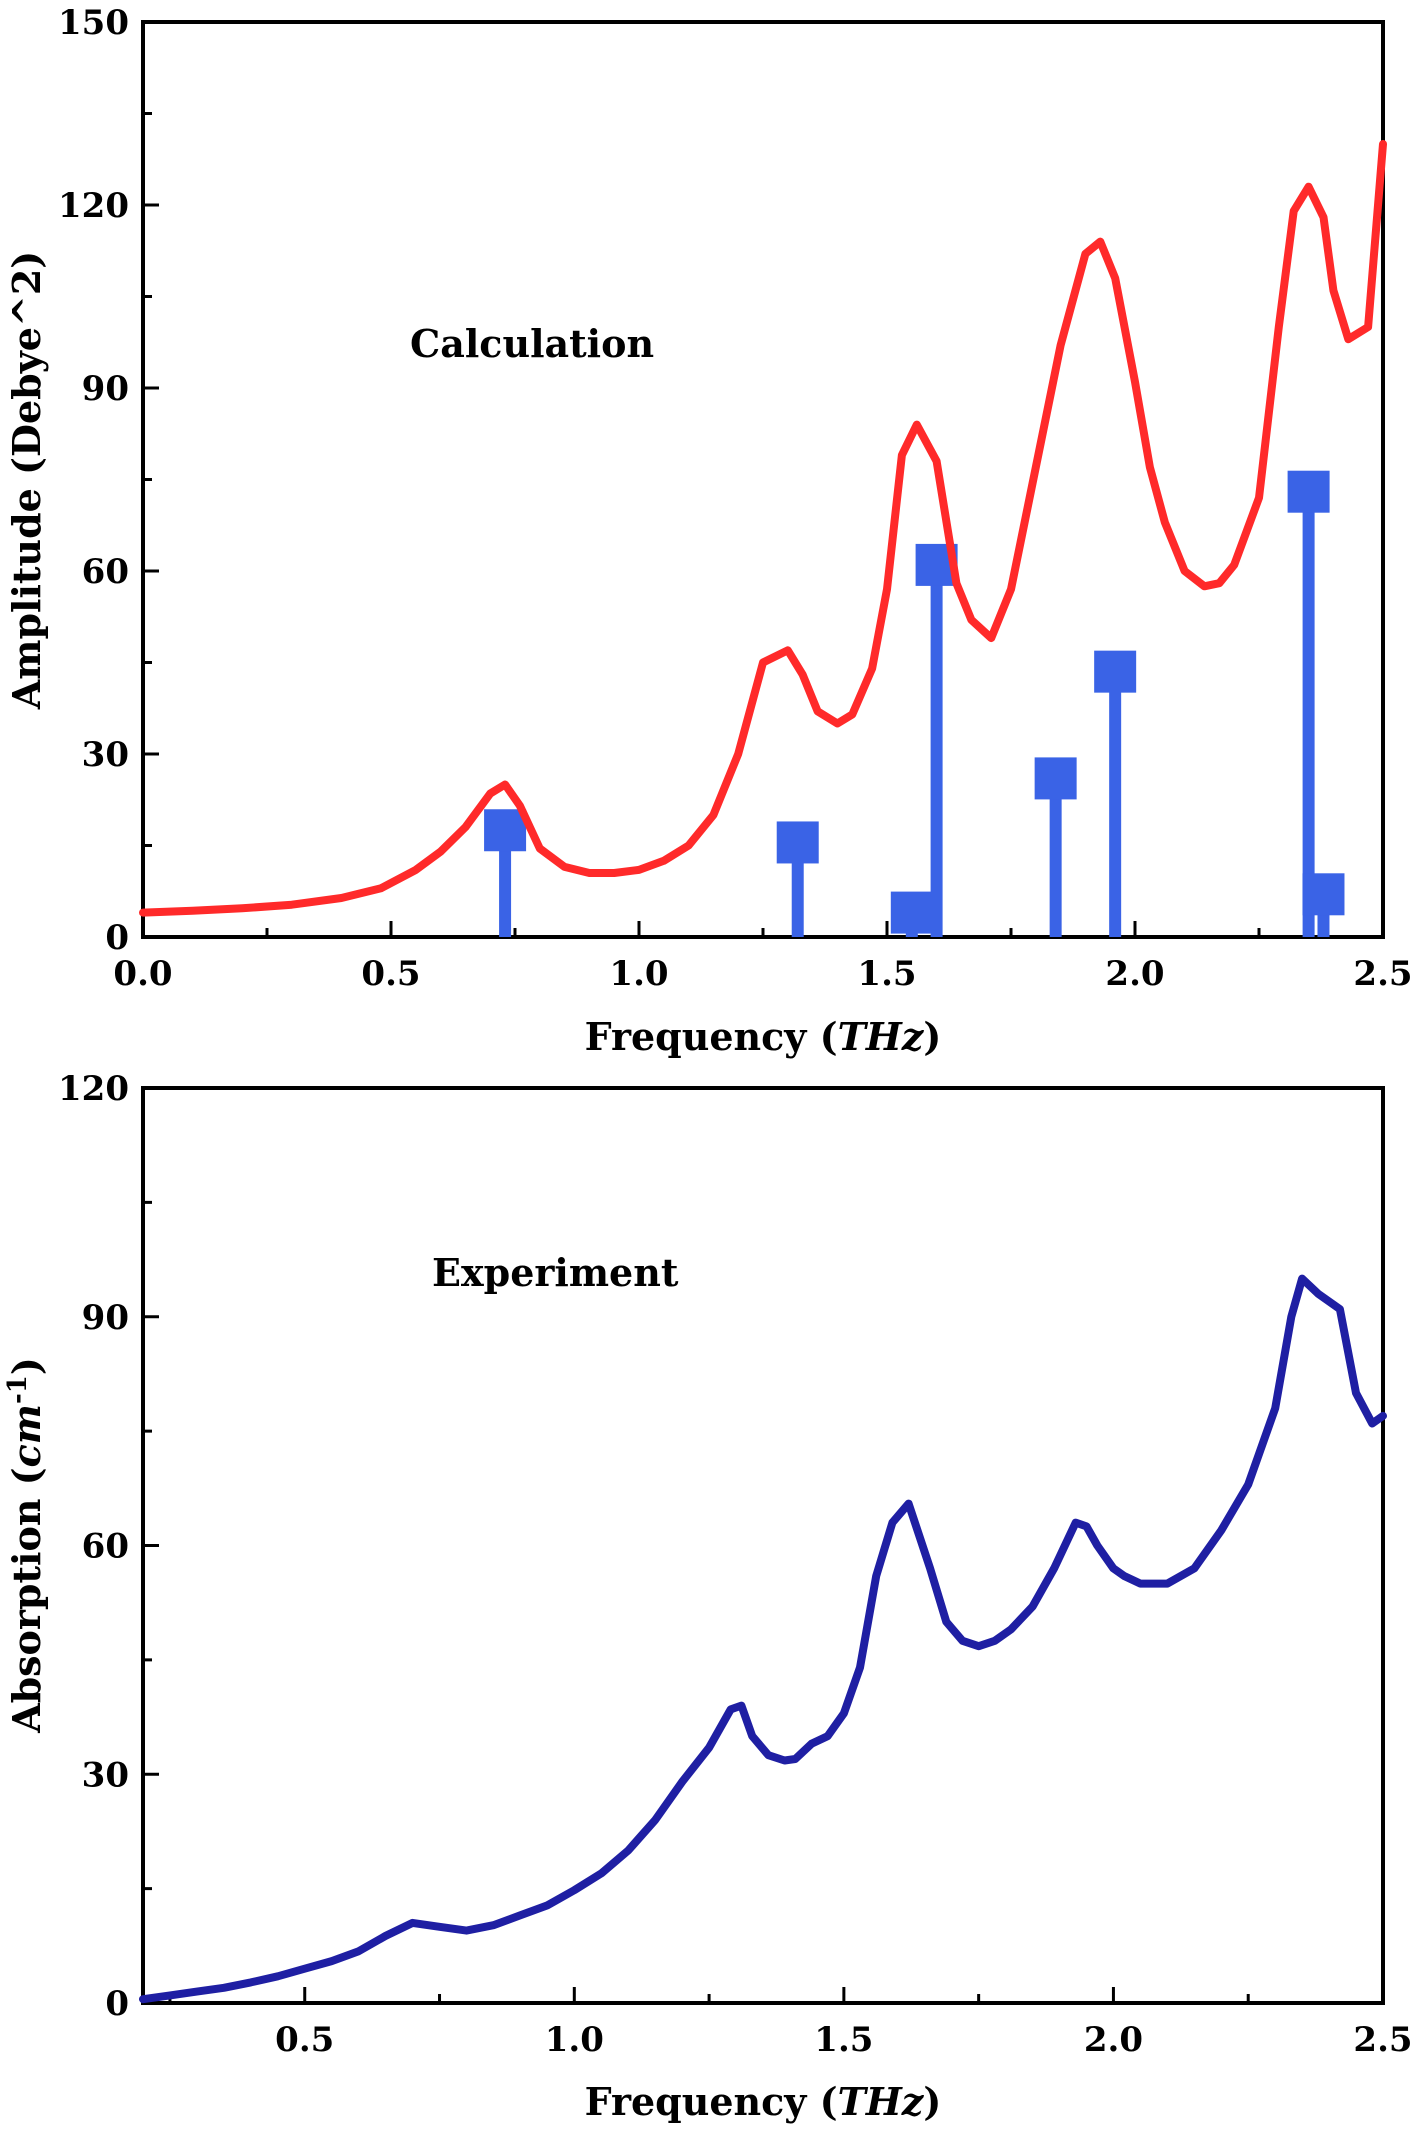  Describe the element at coordinates (763, 1036) in the screenshot. I see `calculation-x-axis-title: Frequency (THz)` at that location.